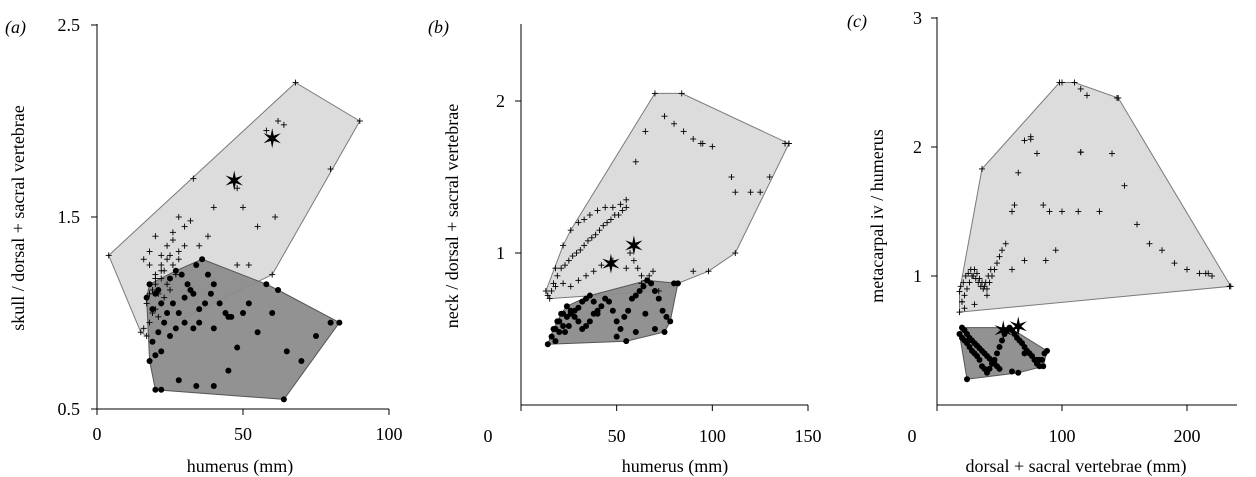 The image size is (1256, 477). I want to click on y-tick-label: 2.5, so click(69, 25).